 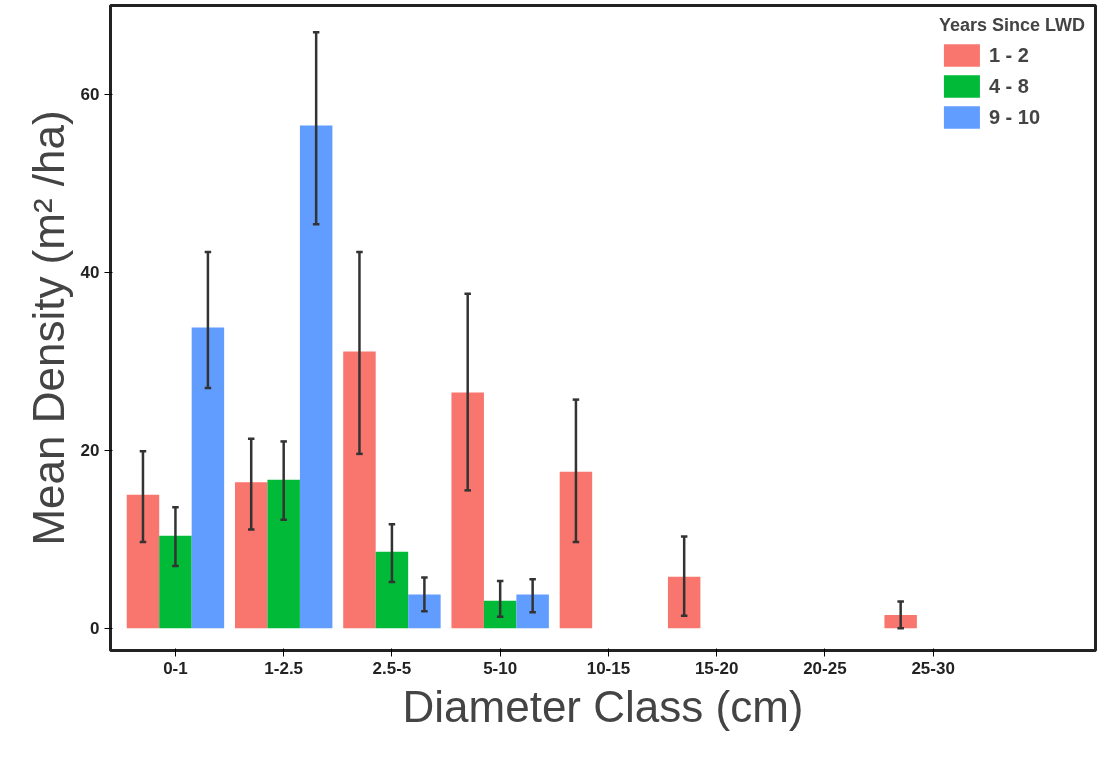 What do you see at coordinates (603, 706) in the screenshot?
I see `x-axis-title: Diameter Class (cm)` at bounding box center [603, 706].